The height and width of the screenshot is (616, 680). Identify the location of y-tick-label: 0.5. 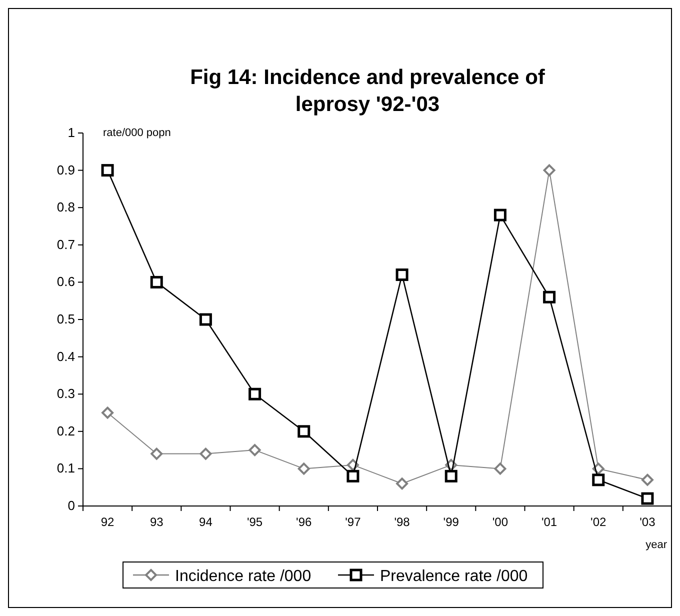
(65, 319).